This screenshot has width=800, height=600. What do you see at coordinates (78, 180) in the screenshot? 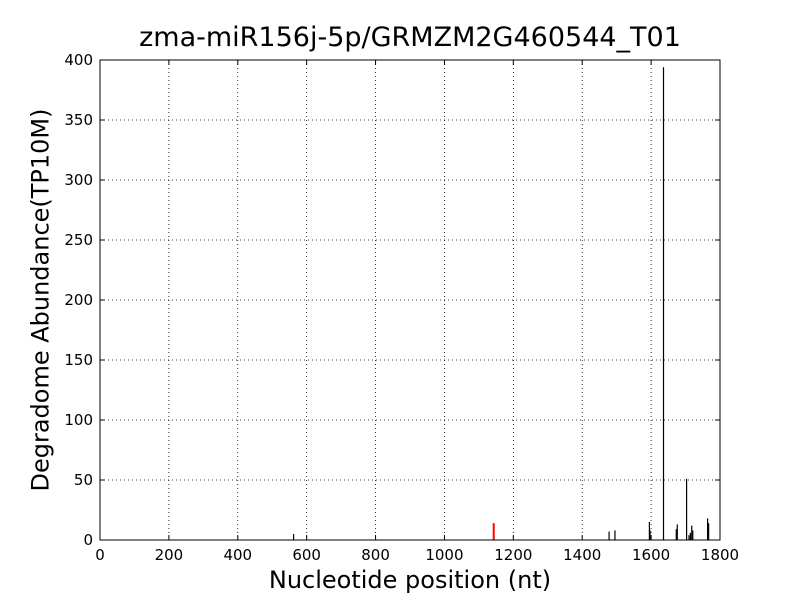
I see `y-tick-label: 300` at bounding box center [78, 180].